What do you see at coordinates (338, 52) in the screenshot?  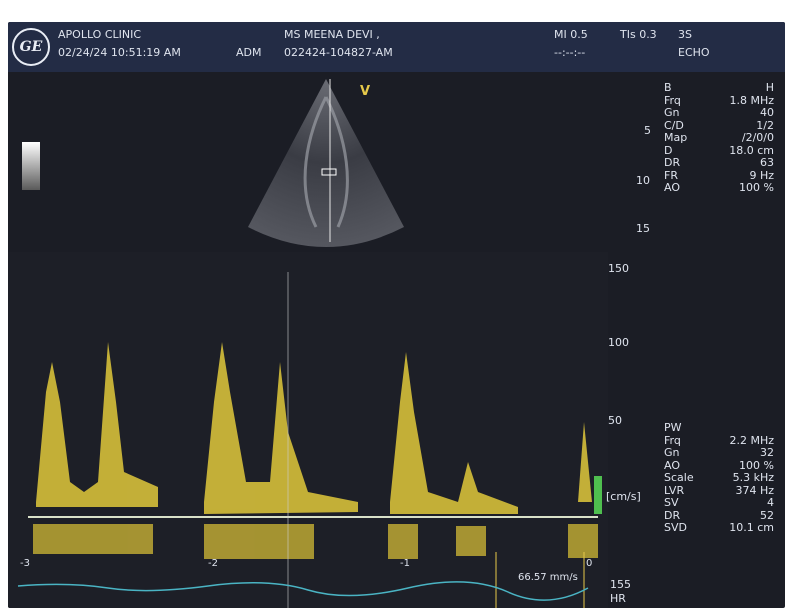 I see `patient-id: 022424-104827-AM` at bounding box center [338, 52].